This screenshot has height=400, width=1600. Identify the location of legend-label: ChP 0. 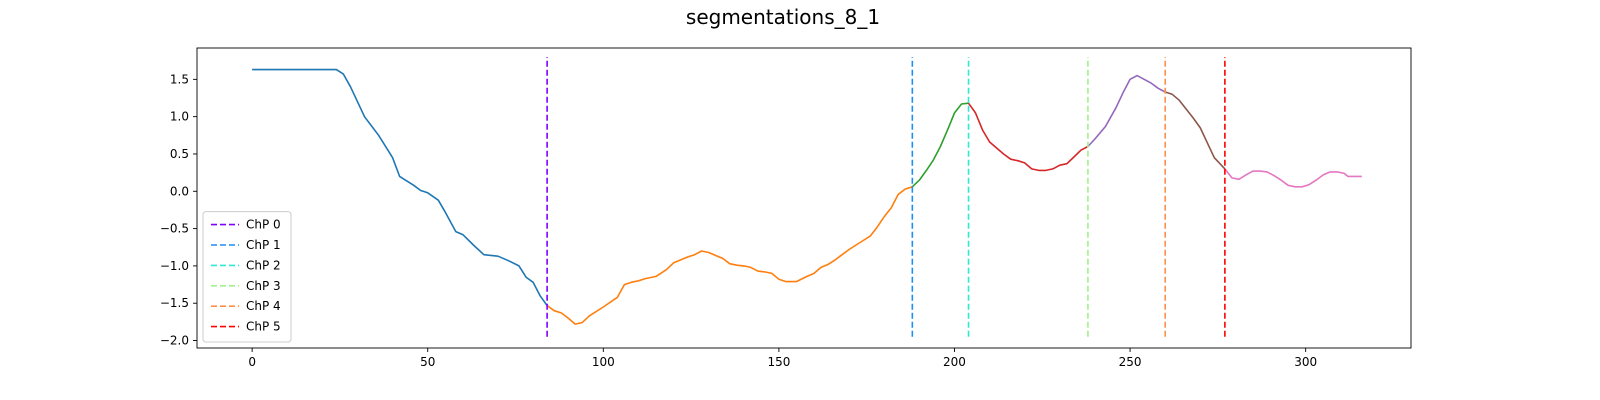
(263, 225).